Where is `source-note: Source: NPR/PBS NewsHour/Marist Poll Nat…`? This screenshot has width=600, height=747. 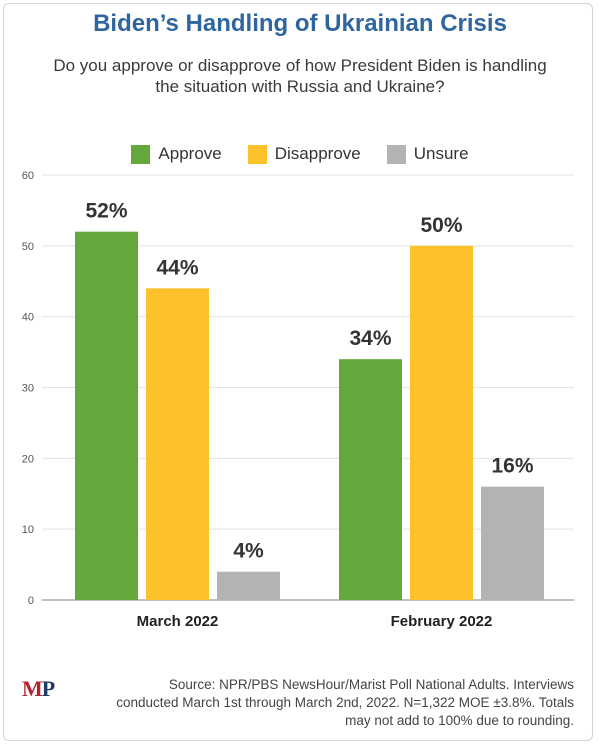
source-note: Source: NPR/PBS NewsHour/Marist Poll Nat… is located at coordinates (345, 702).